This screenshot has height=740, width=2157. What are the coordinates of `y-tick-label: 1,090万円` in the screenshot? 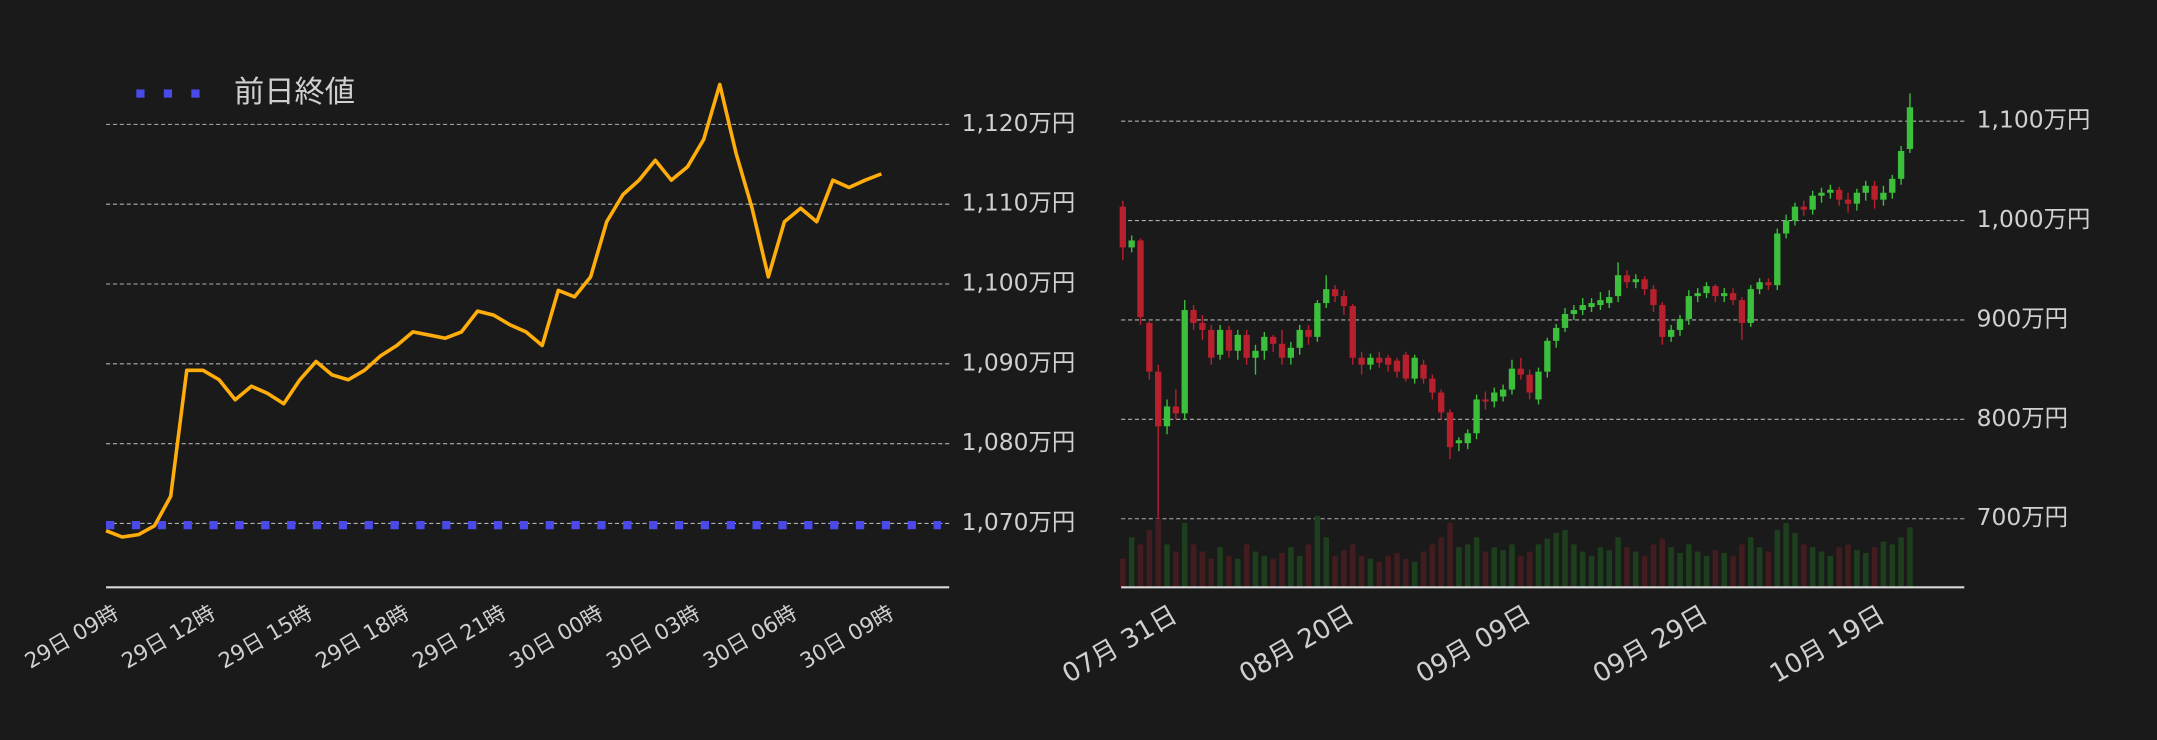 It's located at (1019, 362).